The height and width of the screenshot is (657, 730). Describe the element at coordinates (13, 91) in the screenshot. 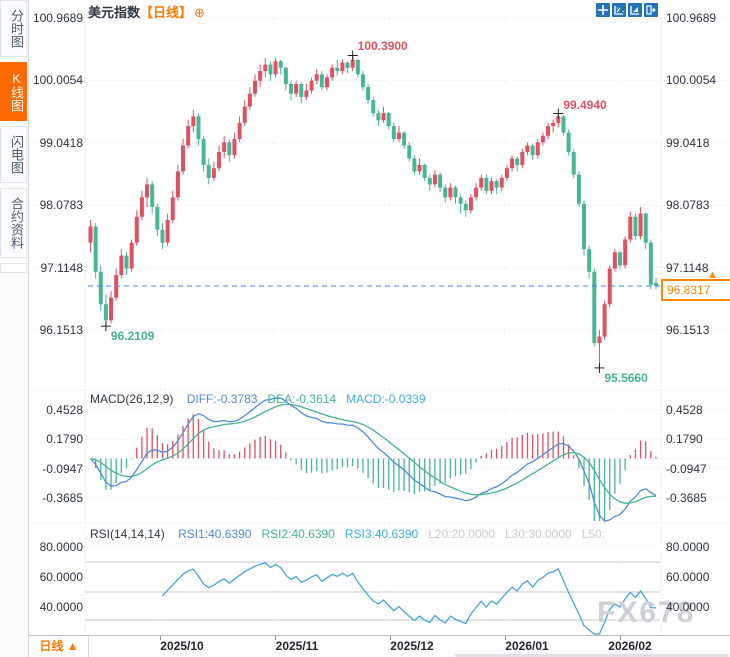

I see `sidebar-tab-kline-chart: K线图` at that location.